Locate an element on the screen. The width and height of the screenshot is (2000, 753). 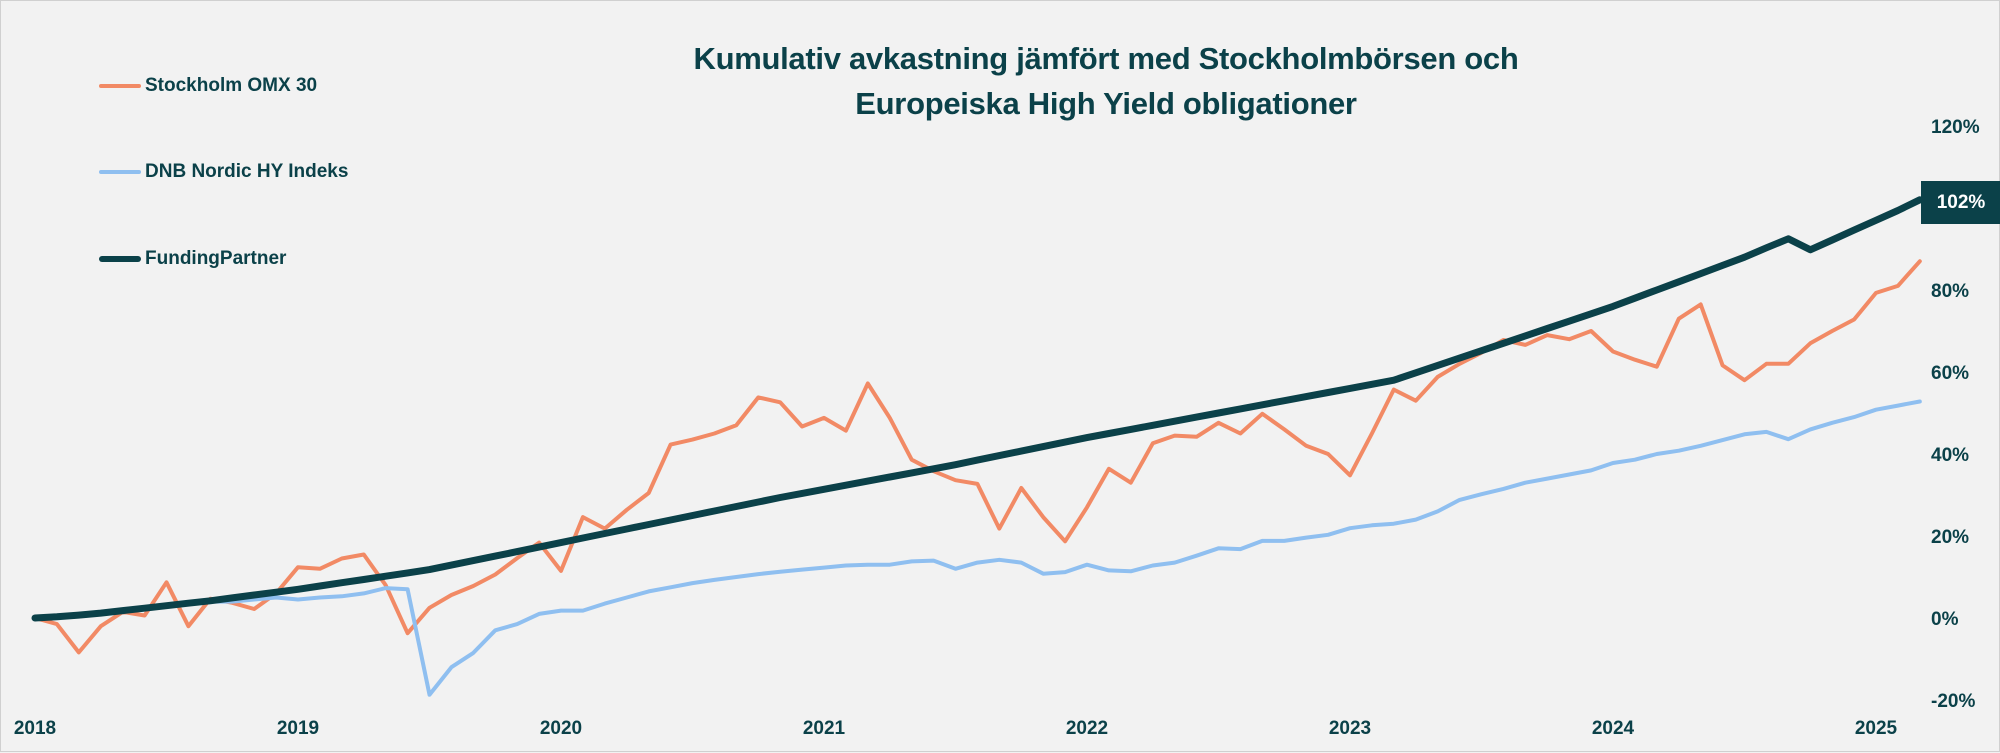
y-tick-label: -20% is located at coordinates (1953, 701).